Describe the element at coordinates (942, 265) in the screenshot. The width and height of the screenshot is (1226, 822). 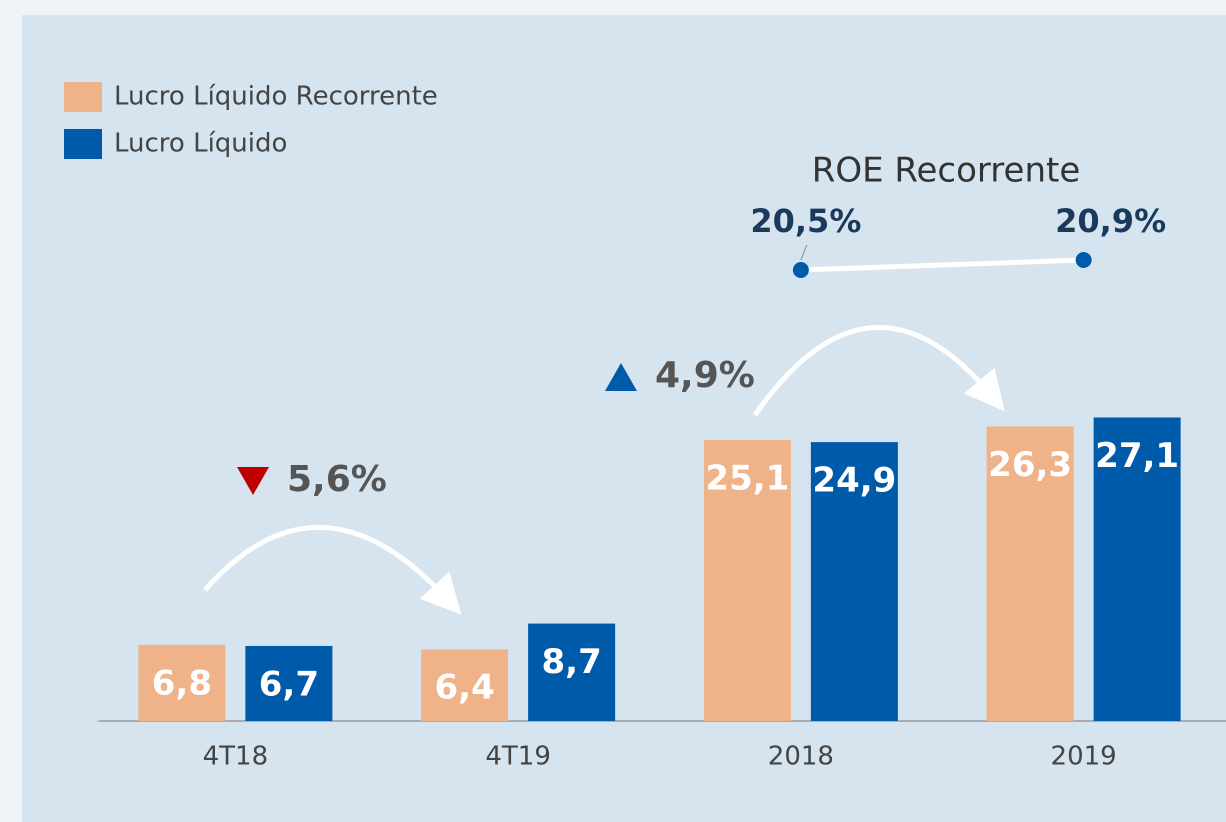
I see `roe-line` at that location.